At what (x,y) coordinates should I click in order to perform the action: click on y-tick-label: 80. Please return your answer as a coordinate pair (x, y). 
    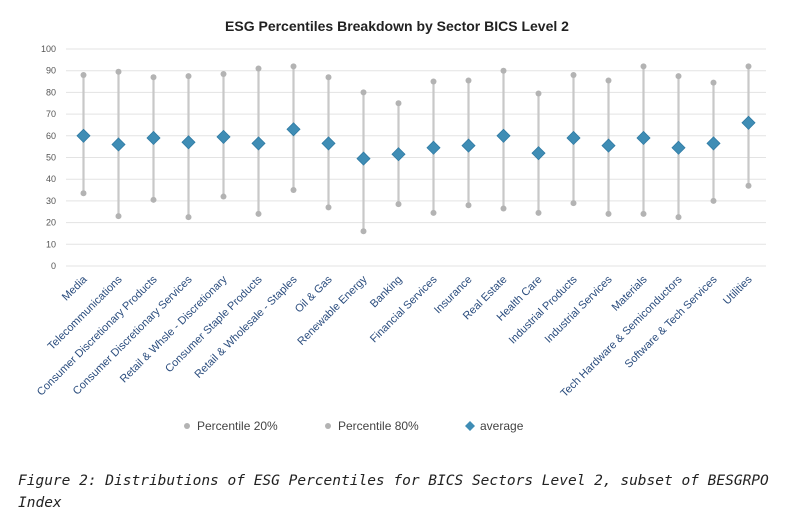
    Looking at the image, I should click on (51, 92).